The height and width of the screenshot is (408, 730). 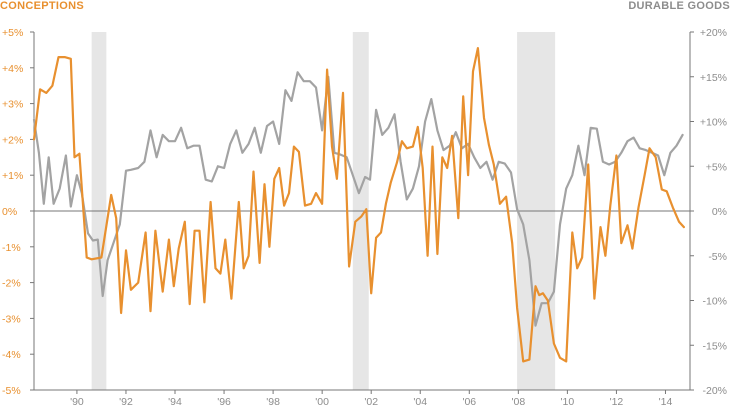 I want to click on left-tick-label: -1%, so click(x=11, y=248).